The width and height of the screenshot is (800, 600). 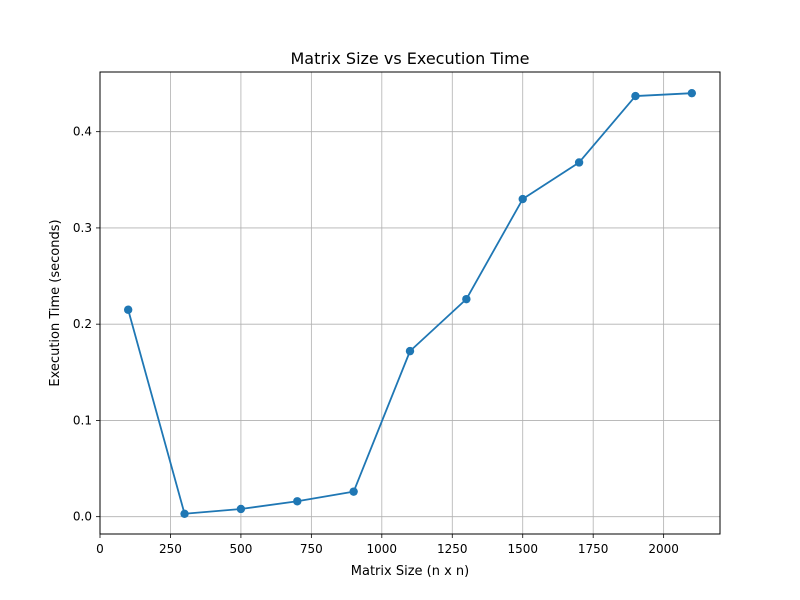 What do you see at coordinates (82, 517) in the screenshot?
I see `y-tick-label: 0.0` at bounding box center [82, 517].